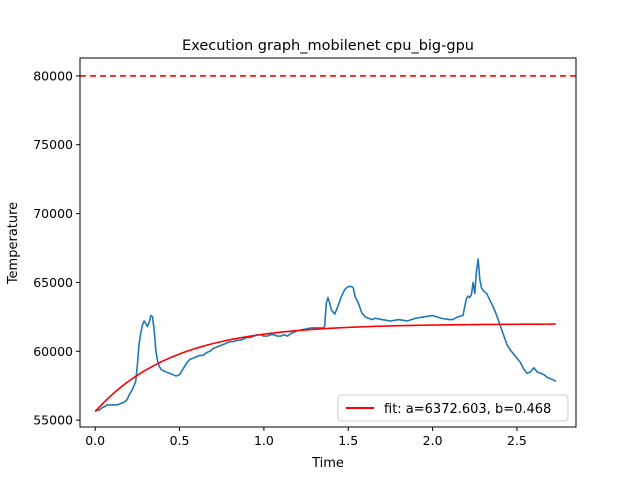  I want to click on x-tick-label: 0.5, so click(180, 440).